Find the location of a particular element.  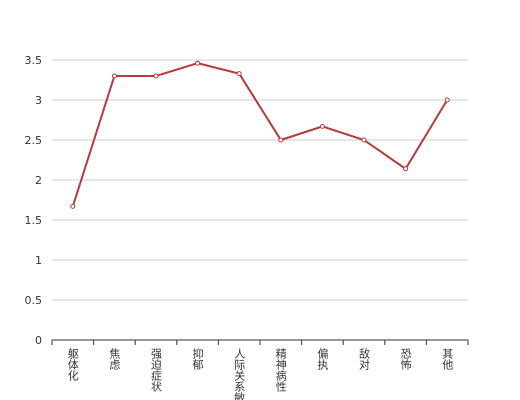

y-tick-label: 2 is located at coordinates (38, 180).